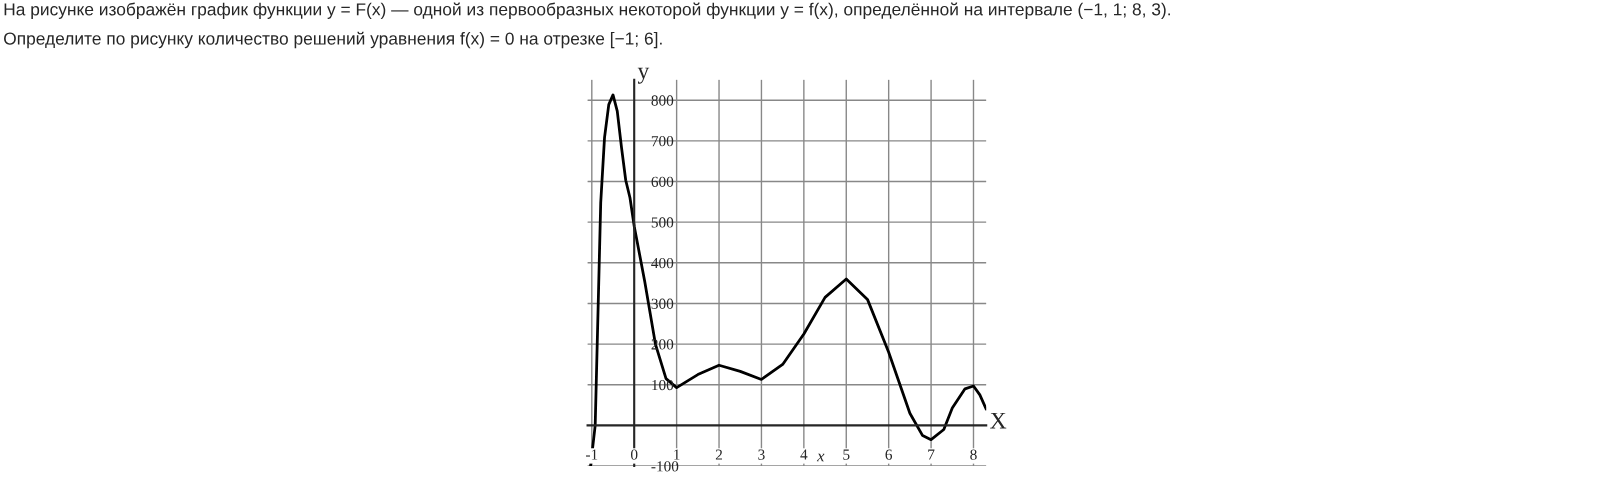  Describe the element at coordinates (889, 454) in the screenshot. I see `x-tick-label: 6` at that location.